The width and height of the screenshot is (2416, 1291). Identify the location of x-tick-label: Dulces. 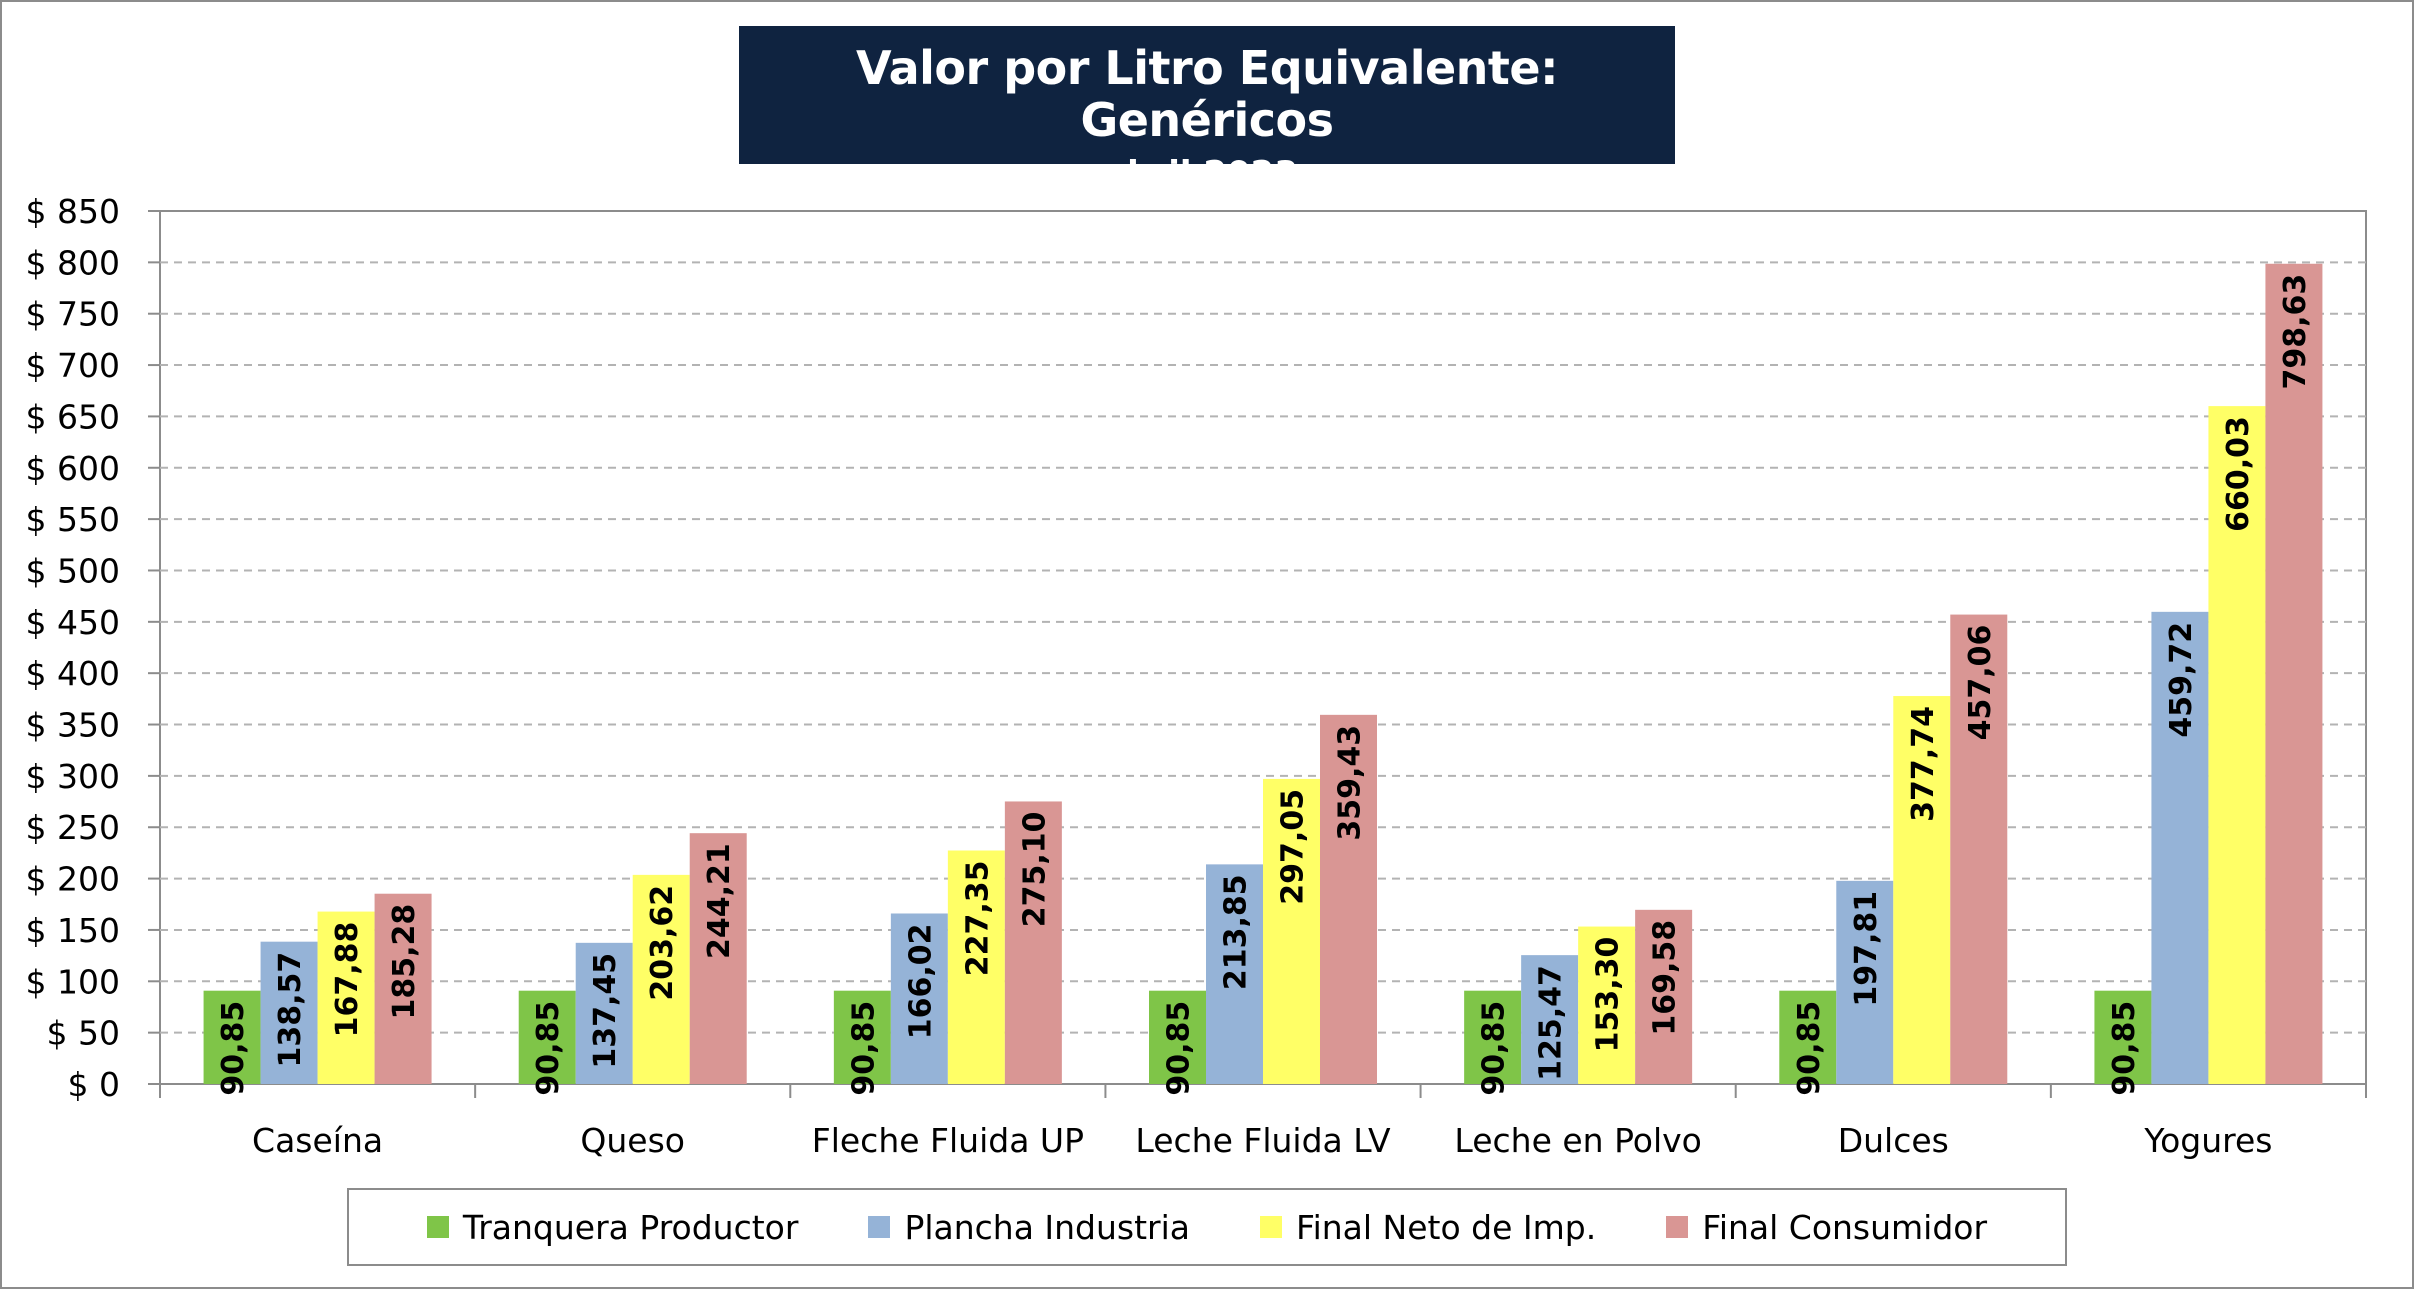
(1893, 1140).